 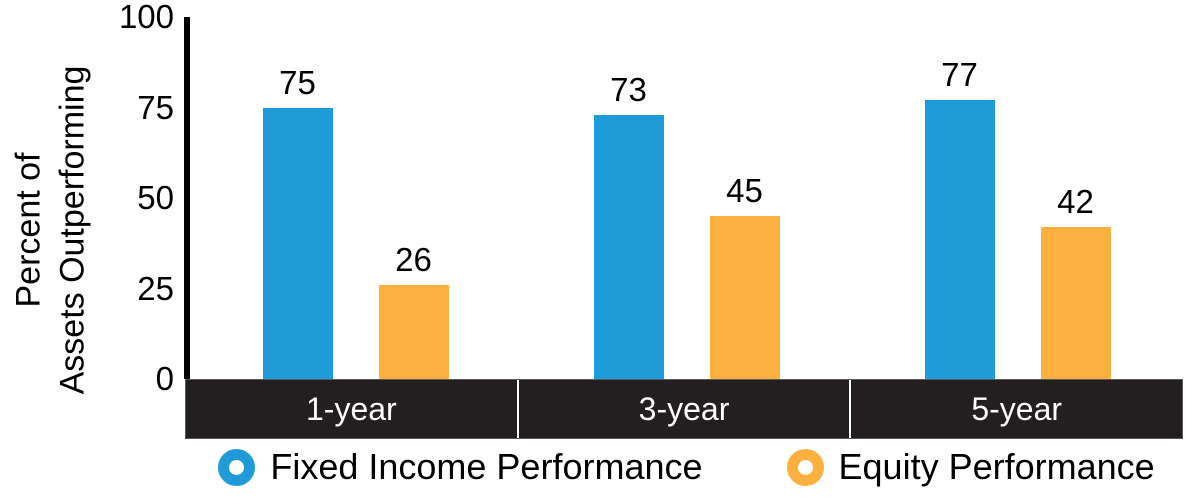 I want to click on legend-item-fixed-income: Fixed Income Performance, so click(x=460, y=466).